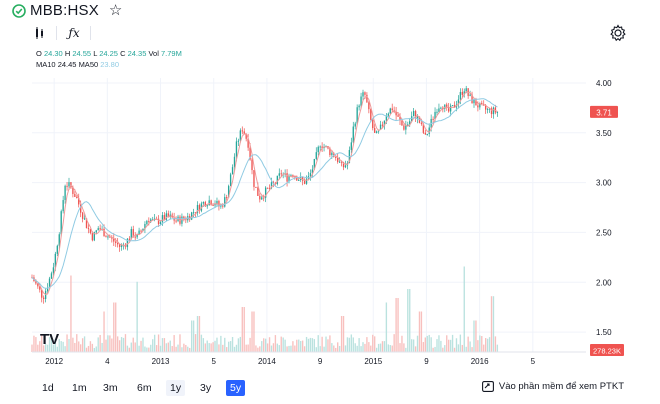  Describe the element at coordinates (109, 64) in the screenshot. I see `ma-row: MA10 24.45 MA50 23.80` at that location.